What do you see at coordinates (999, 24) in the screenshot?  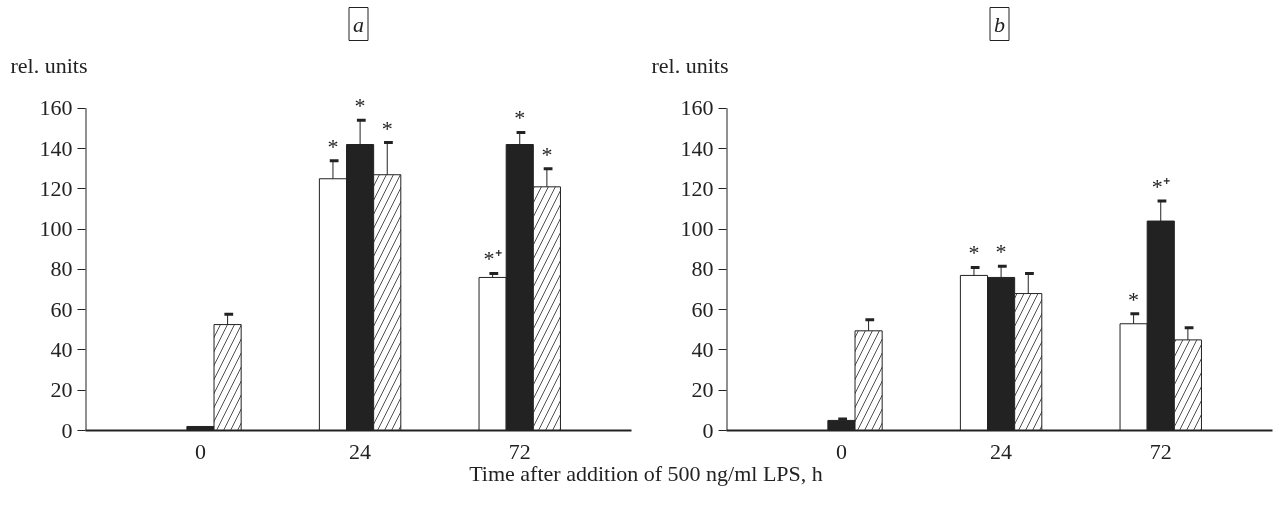 I see `chart-title: b` at bounding box center [999, 24].